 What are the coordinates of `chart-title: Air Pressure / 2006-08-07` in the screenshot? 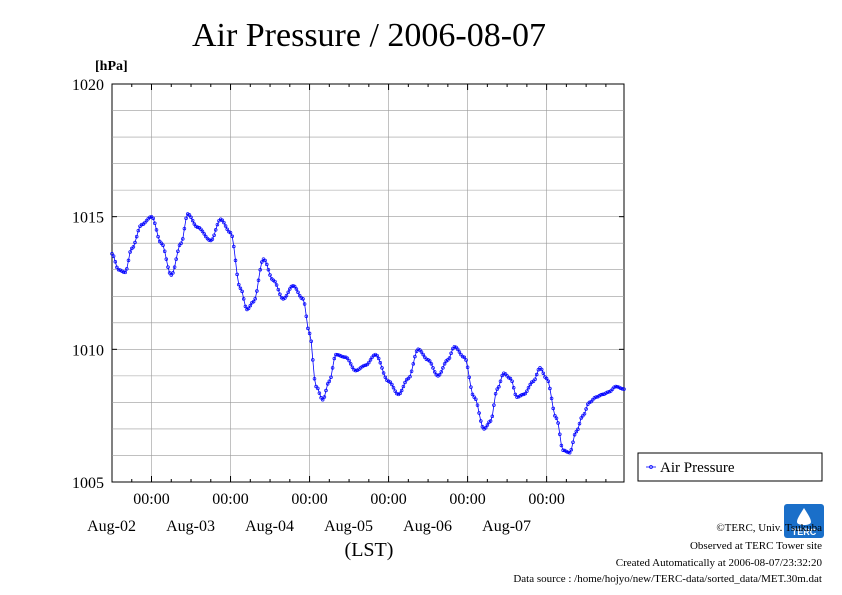 It's located at (369, 35).